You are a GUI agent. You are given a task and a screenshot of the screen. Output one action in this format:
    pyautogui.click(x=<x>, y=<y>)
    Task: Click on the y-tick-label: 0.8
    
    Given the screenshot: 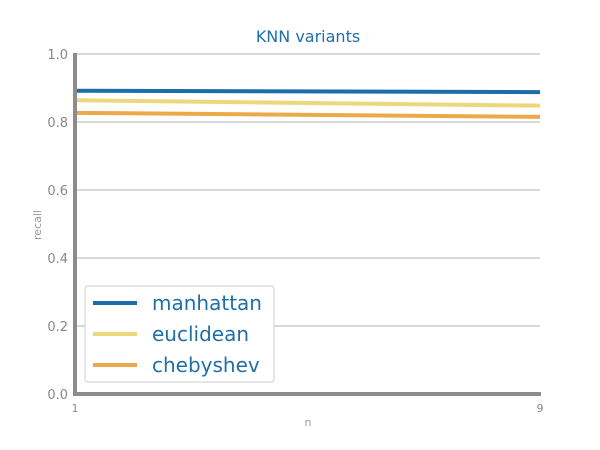 What is the action you would take?
    pyautogui.click(x=57, y=123)
    